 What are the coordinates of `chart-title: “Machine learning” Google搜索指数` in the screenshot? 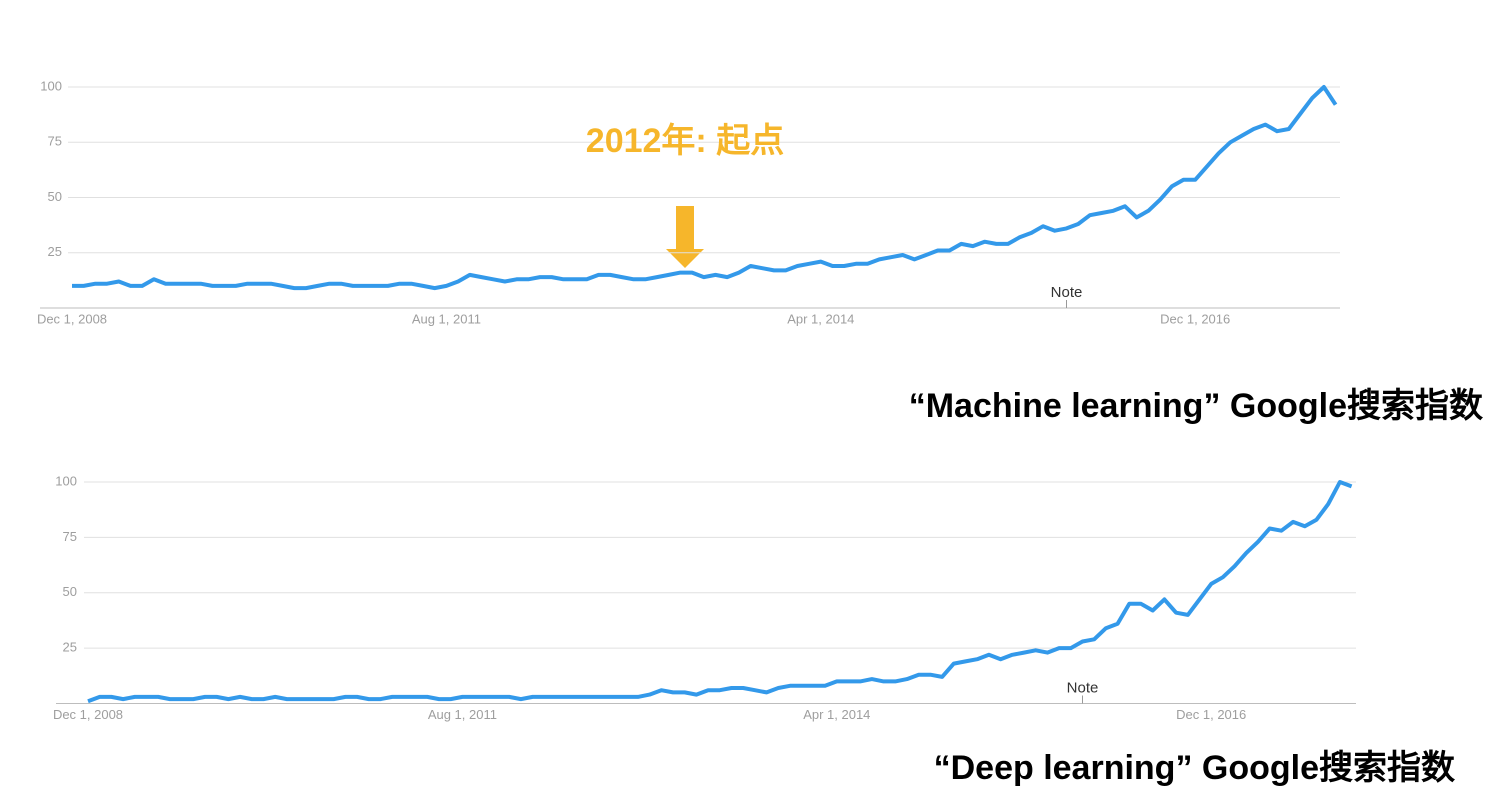 It's located at (1196, 406).